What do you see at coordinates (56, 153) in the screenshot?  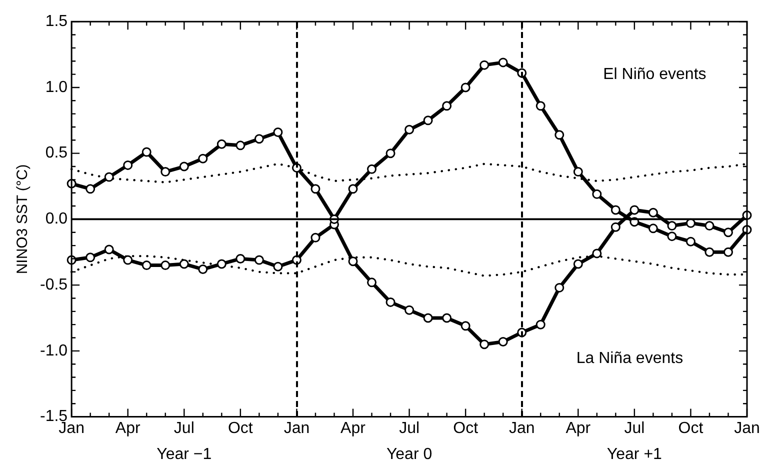 I see `y-tick-label: 0.5` at bounding box center [56, 153].